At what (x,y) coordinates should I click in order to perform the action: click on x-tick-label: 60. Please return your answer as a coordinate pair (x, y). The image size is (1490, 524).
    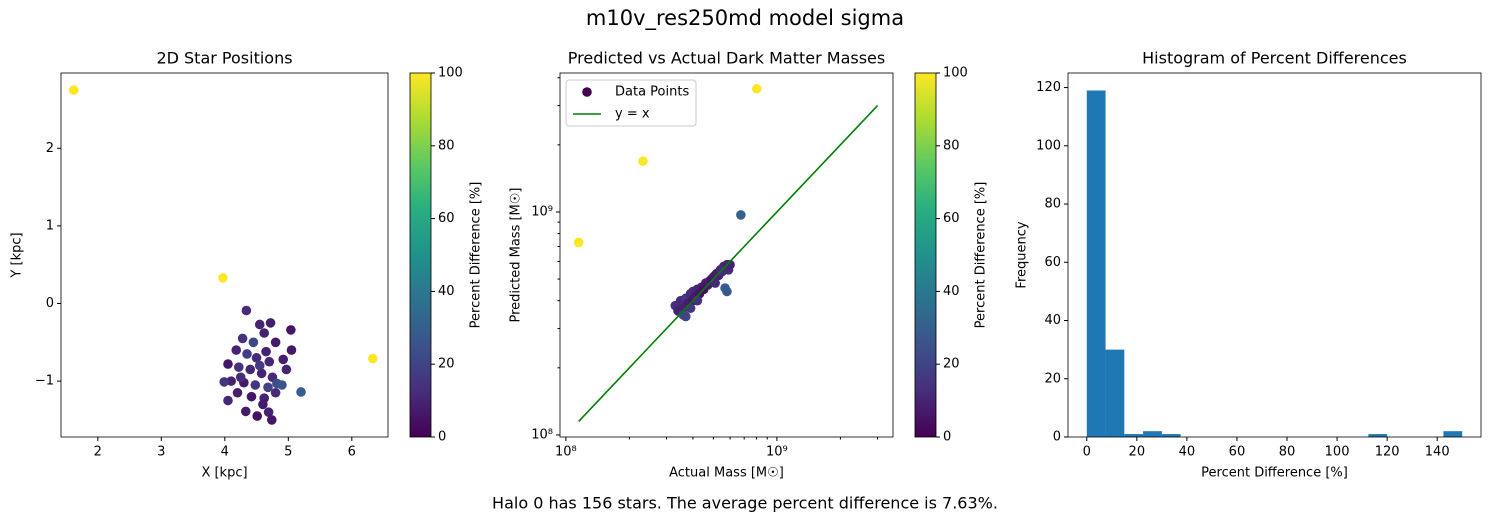
    Looking at the image, I should click on (1237, 452).